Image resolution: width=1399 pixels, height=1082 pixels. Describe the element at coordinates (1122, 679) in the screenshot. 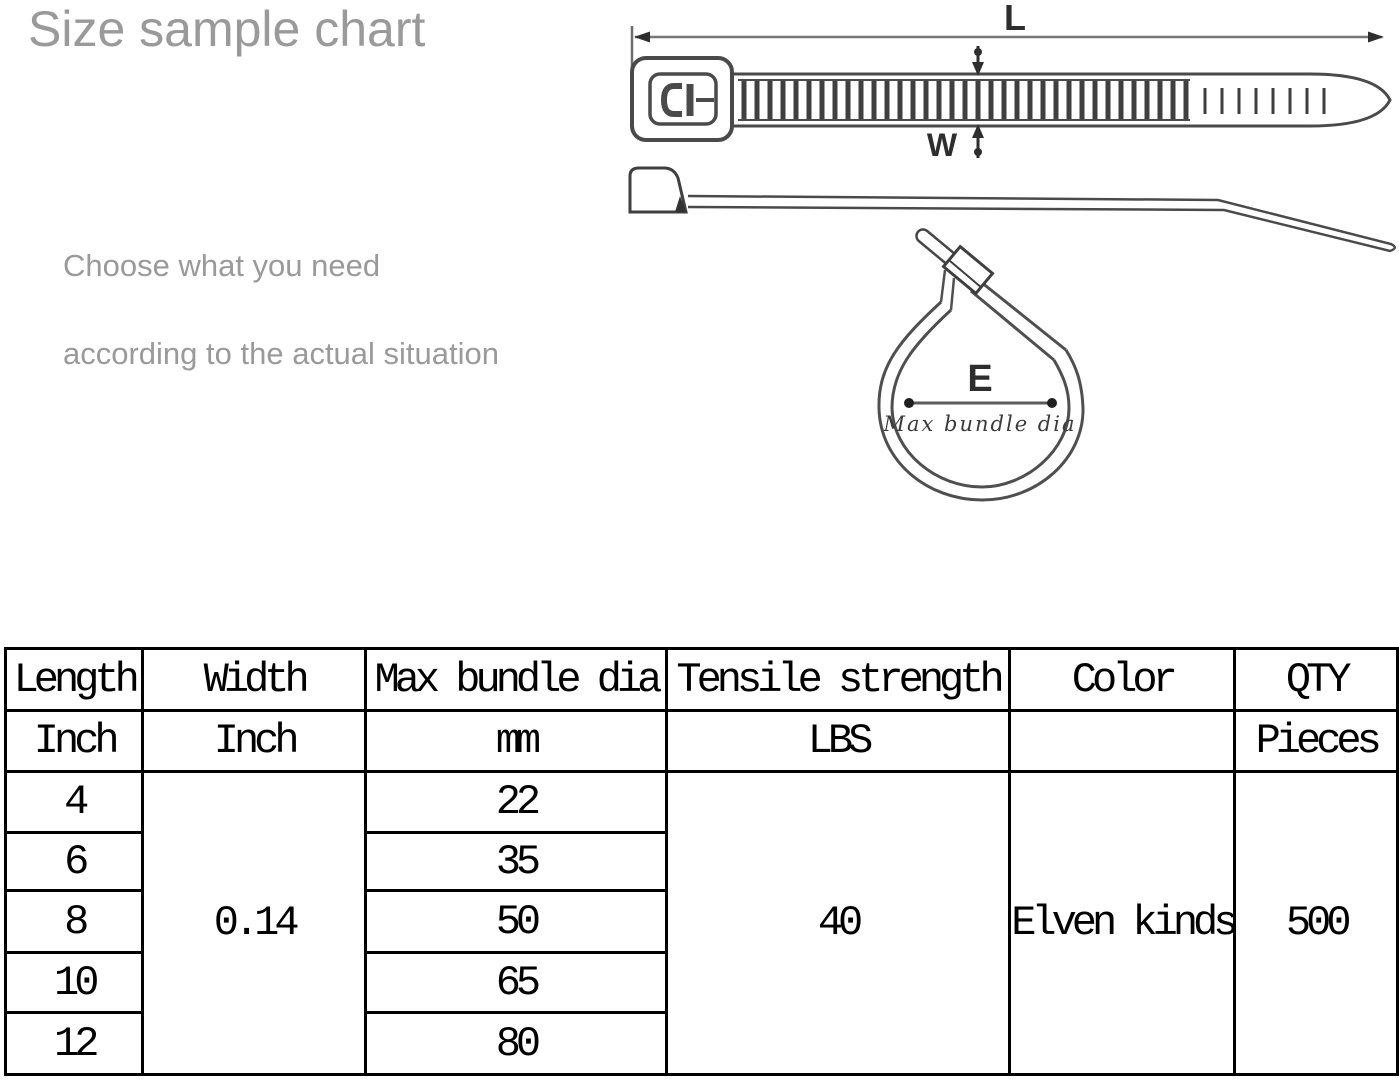

I see `header-color: Color` at that location.